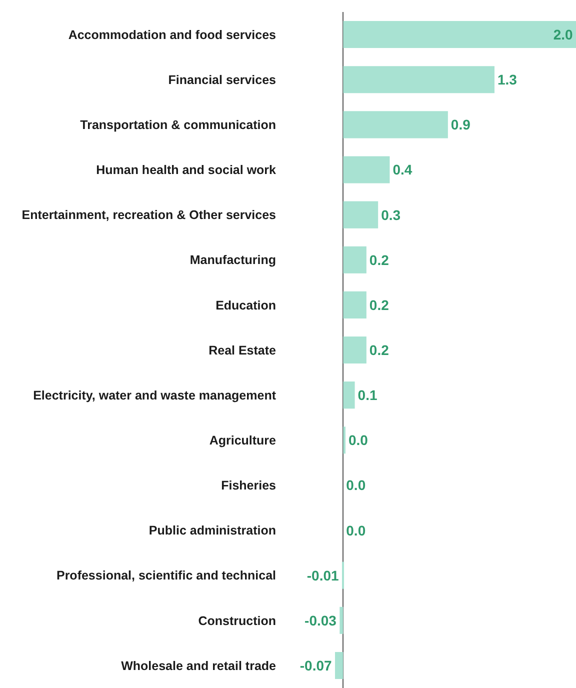 The height and width of the screenshot is (688, 576). What do you see at coordinates (212, 531) in the screenshot?
I see `y-tick-label: Public administration` at bounding box center [212, 531].